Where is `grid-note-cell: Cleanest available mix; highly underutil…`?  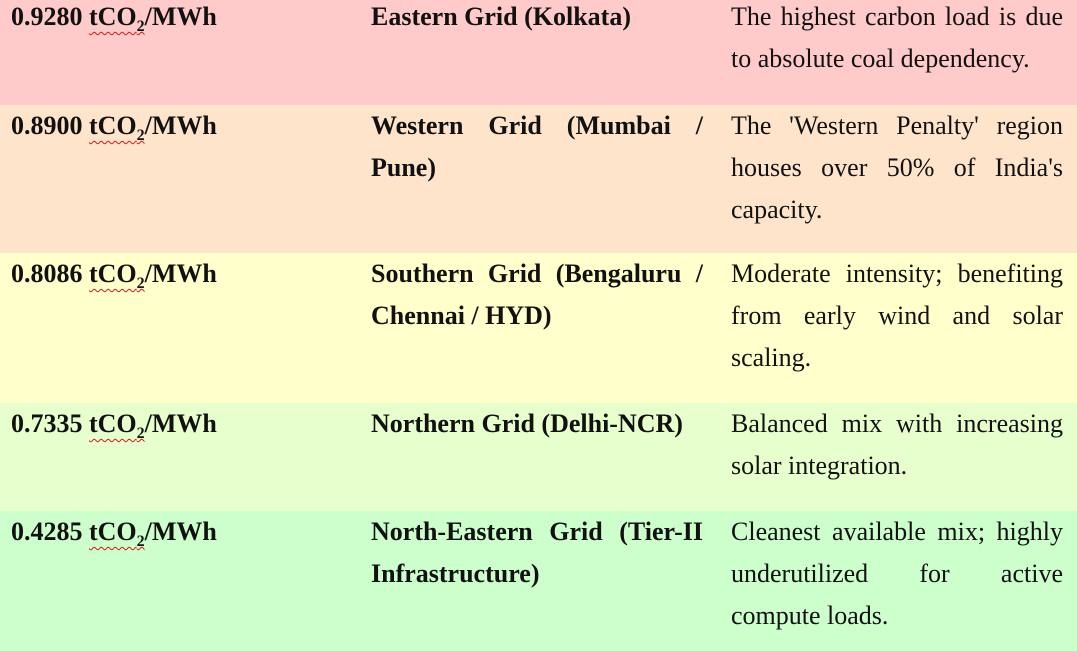 grid-note-cell: Cleanest available mix; highly underutil… is located at coordinates (897, 573).